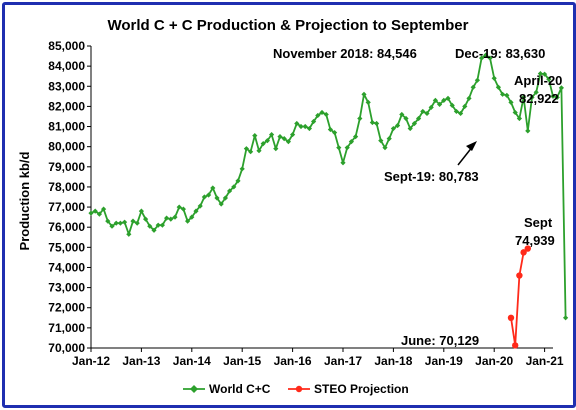  Describe the element at coordinates (66, 227) in the screenshot. I see `y-tick-label: 76,000` at that location.